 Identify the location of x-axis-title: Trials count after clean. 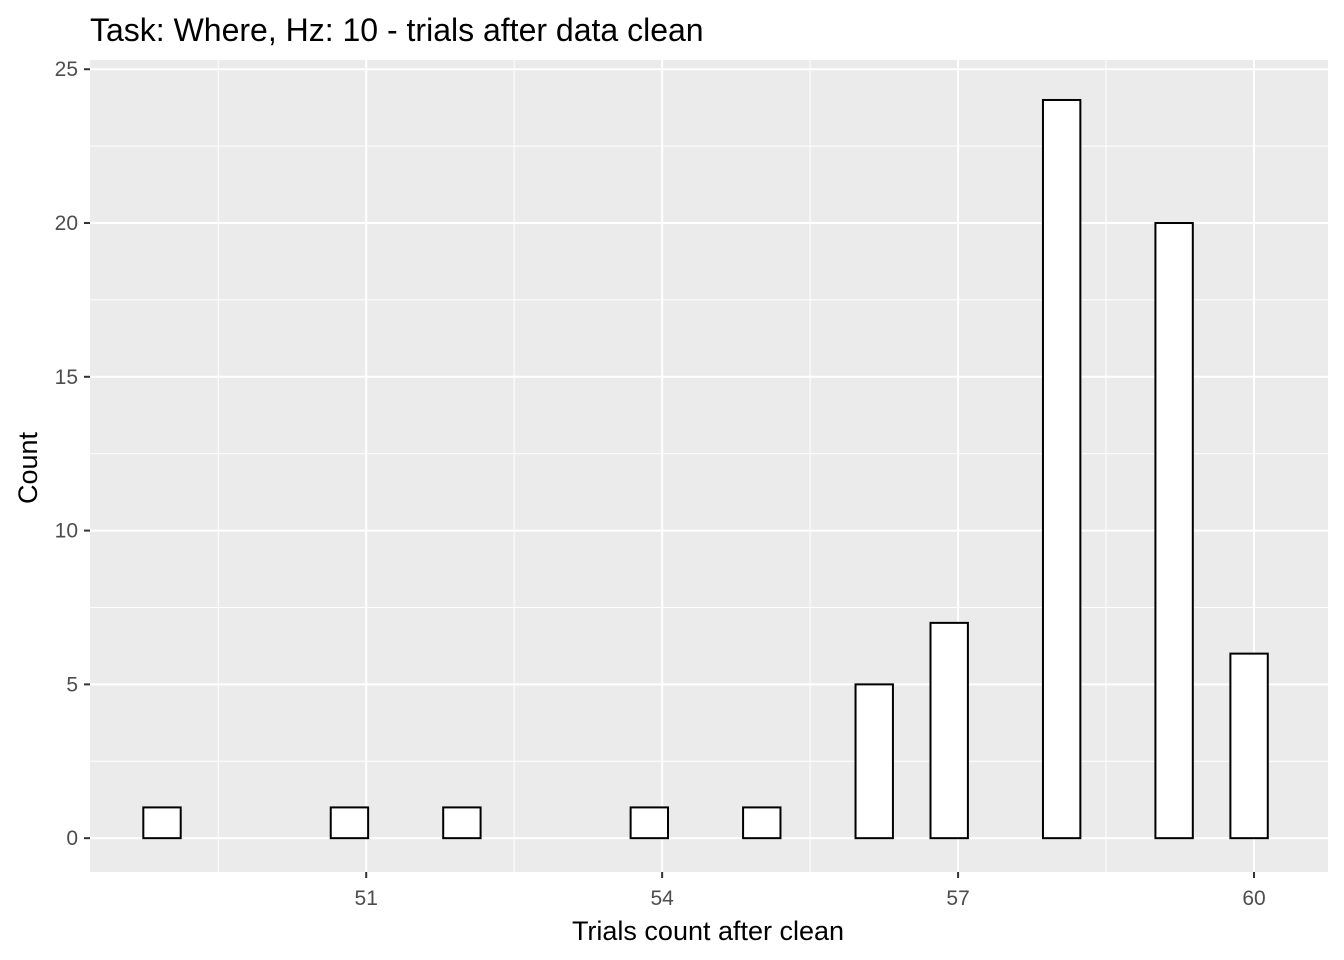
(708, 931).